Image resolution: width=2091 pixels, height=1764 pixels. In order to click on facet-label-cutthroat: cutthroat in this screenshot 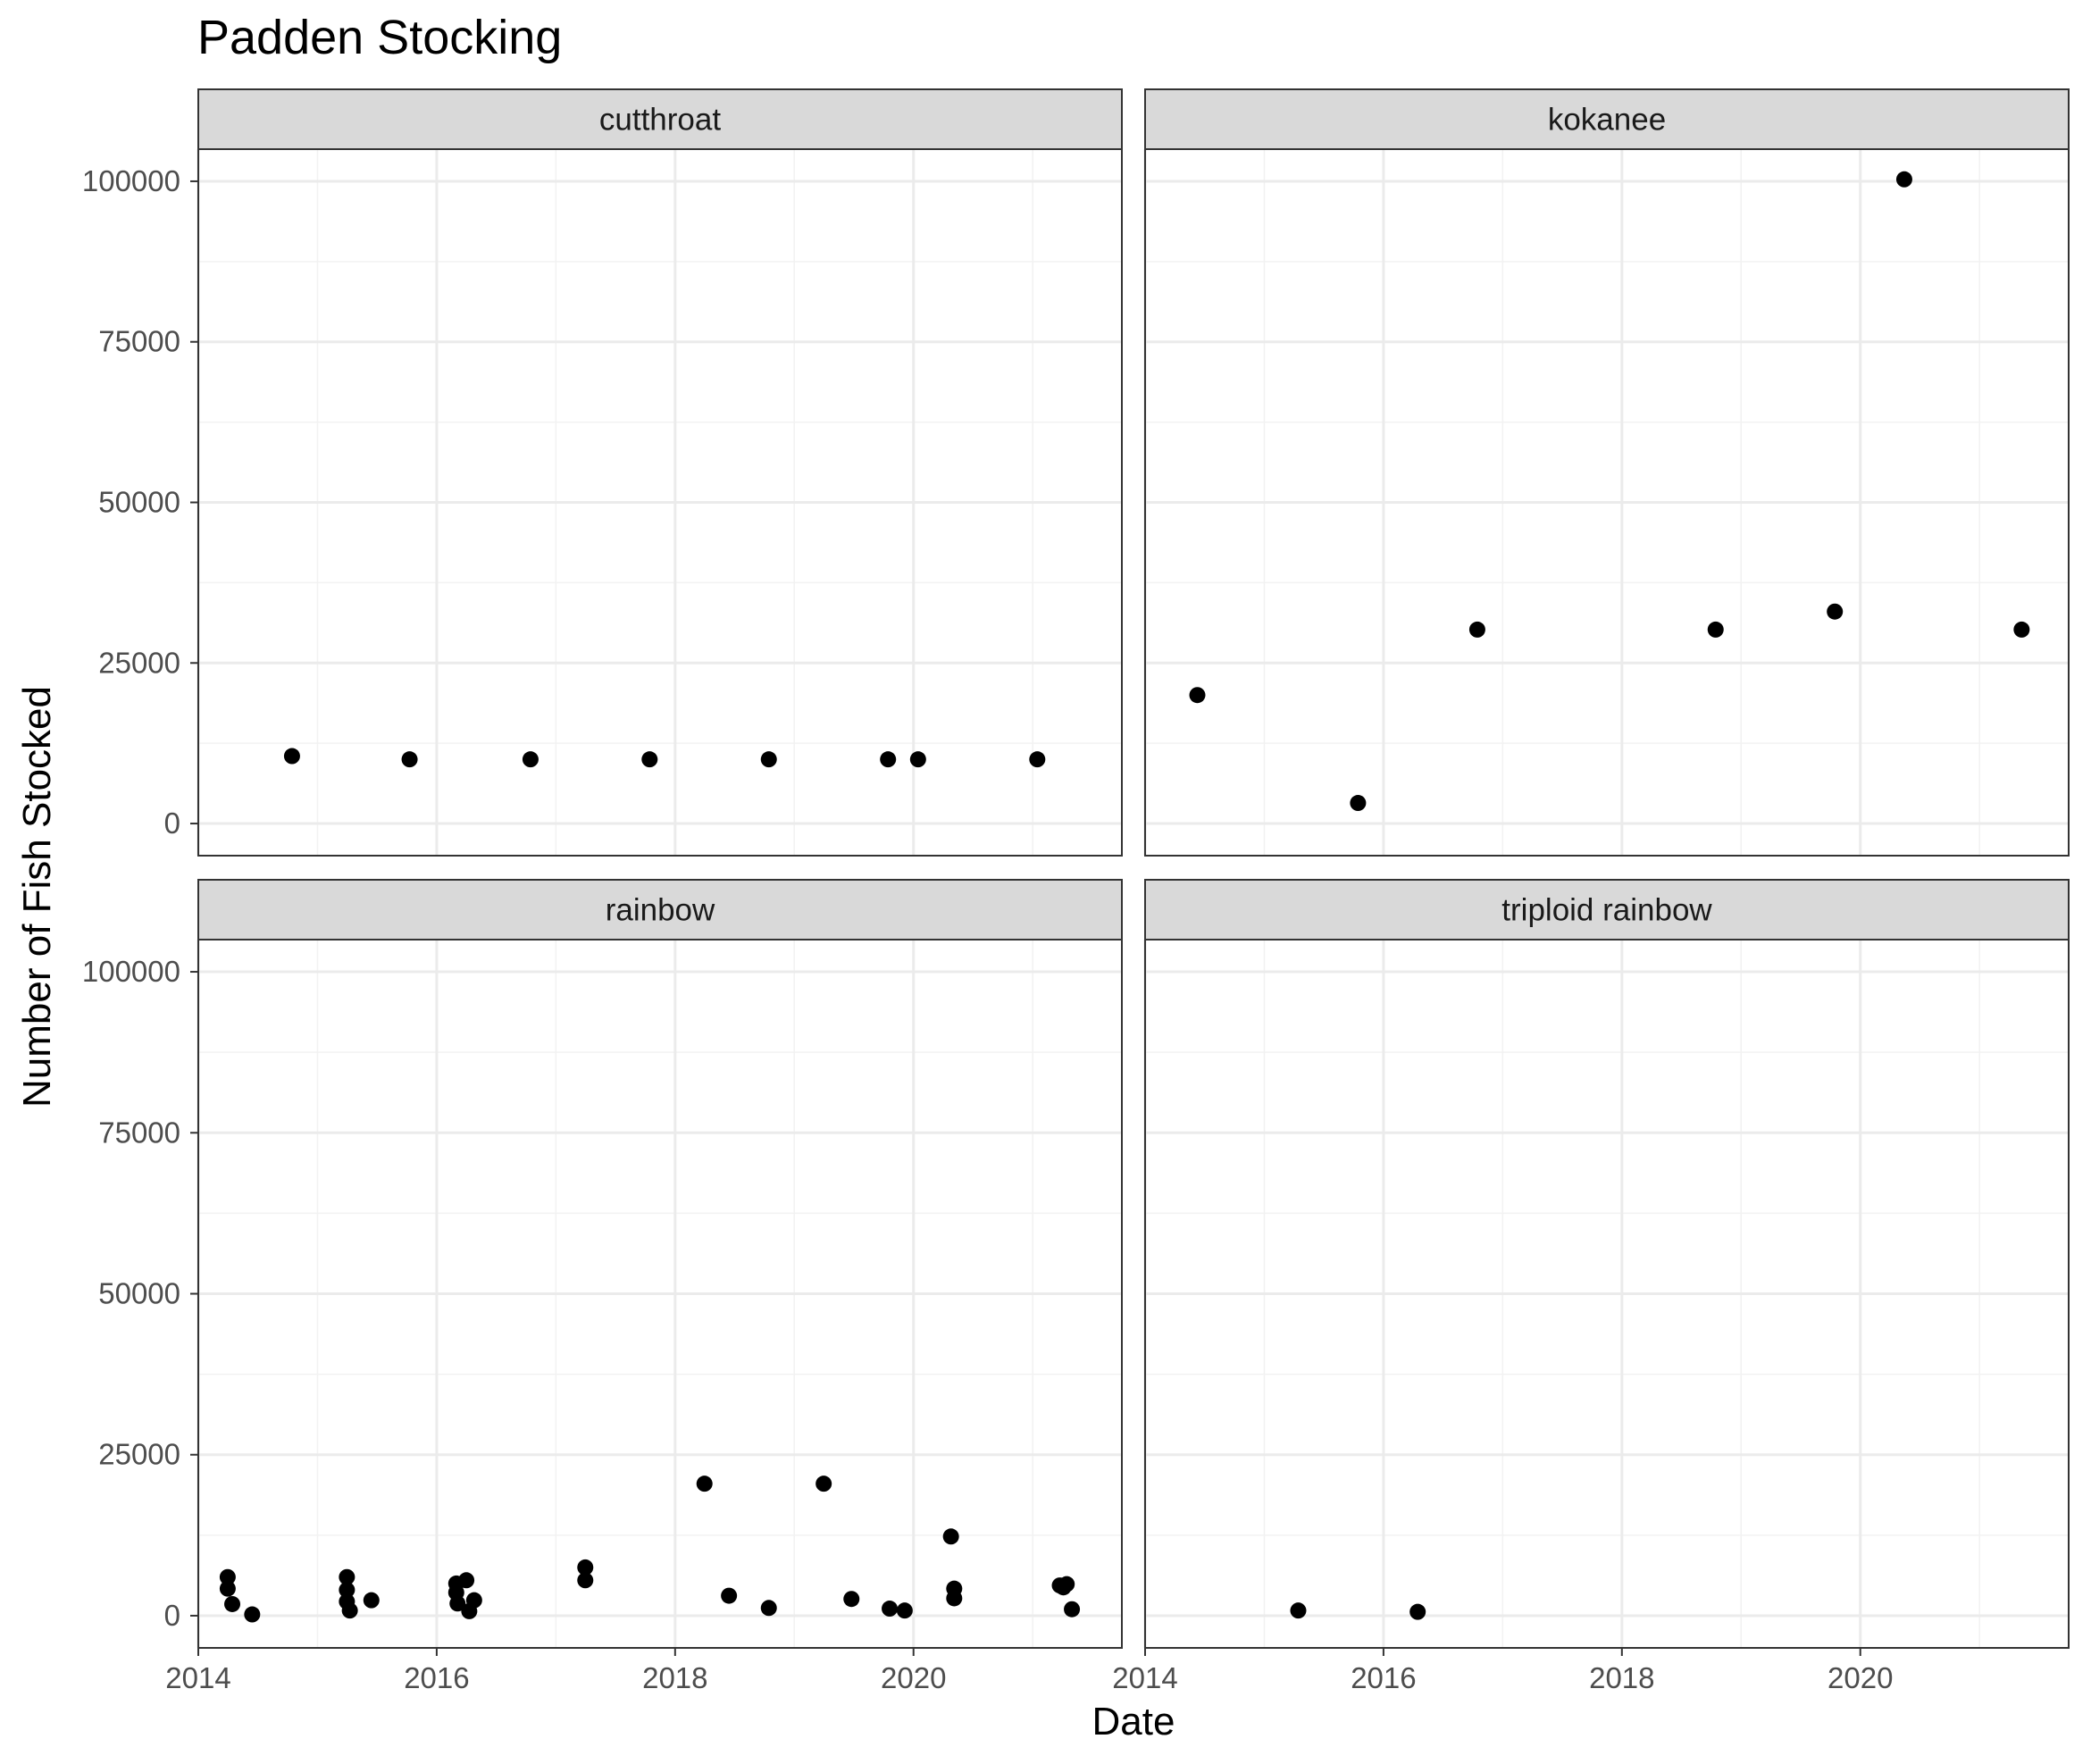, I will do `click(660, 120)`.